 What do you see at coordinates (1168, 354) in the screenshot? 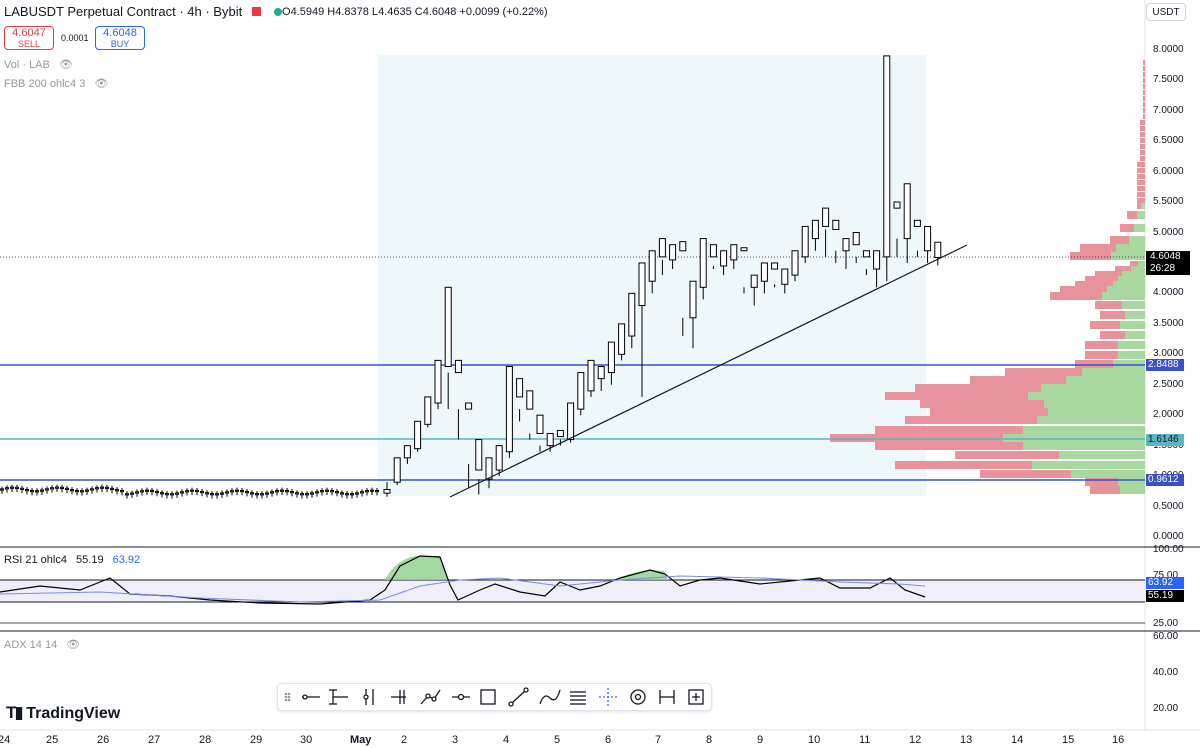
I see `price-axis-tick: 3.0000` at bounding box center [1168, 354].